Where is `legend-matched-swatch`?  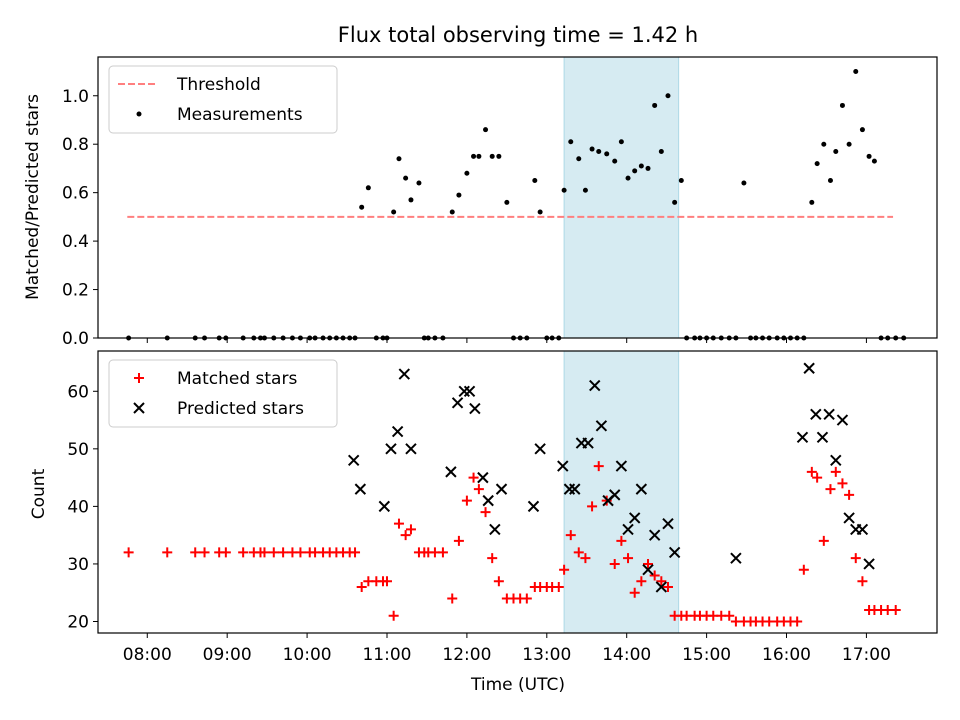
legend-matched-swatch is located at coordinates (139, 378).